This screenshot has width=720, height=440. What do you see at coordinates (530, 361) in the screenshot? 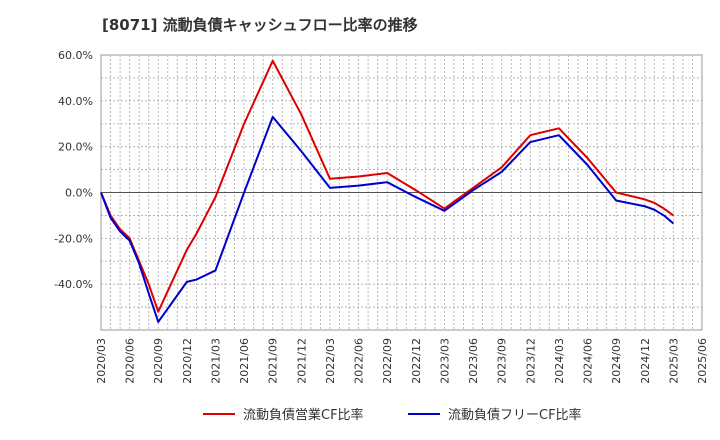
I see `x-tick-label: 2023/12` at bounding box center [530, 361].